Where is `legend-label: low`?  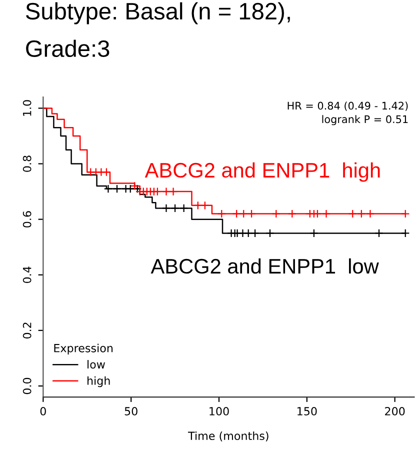
legend-label: low is located at coordinates (96, 364).